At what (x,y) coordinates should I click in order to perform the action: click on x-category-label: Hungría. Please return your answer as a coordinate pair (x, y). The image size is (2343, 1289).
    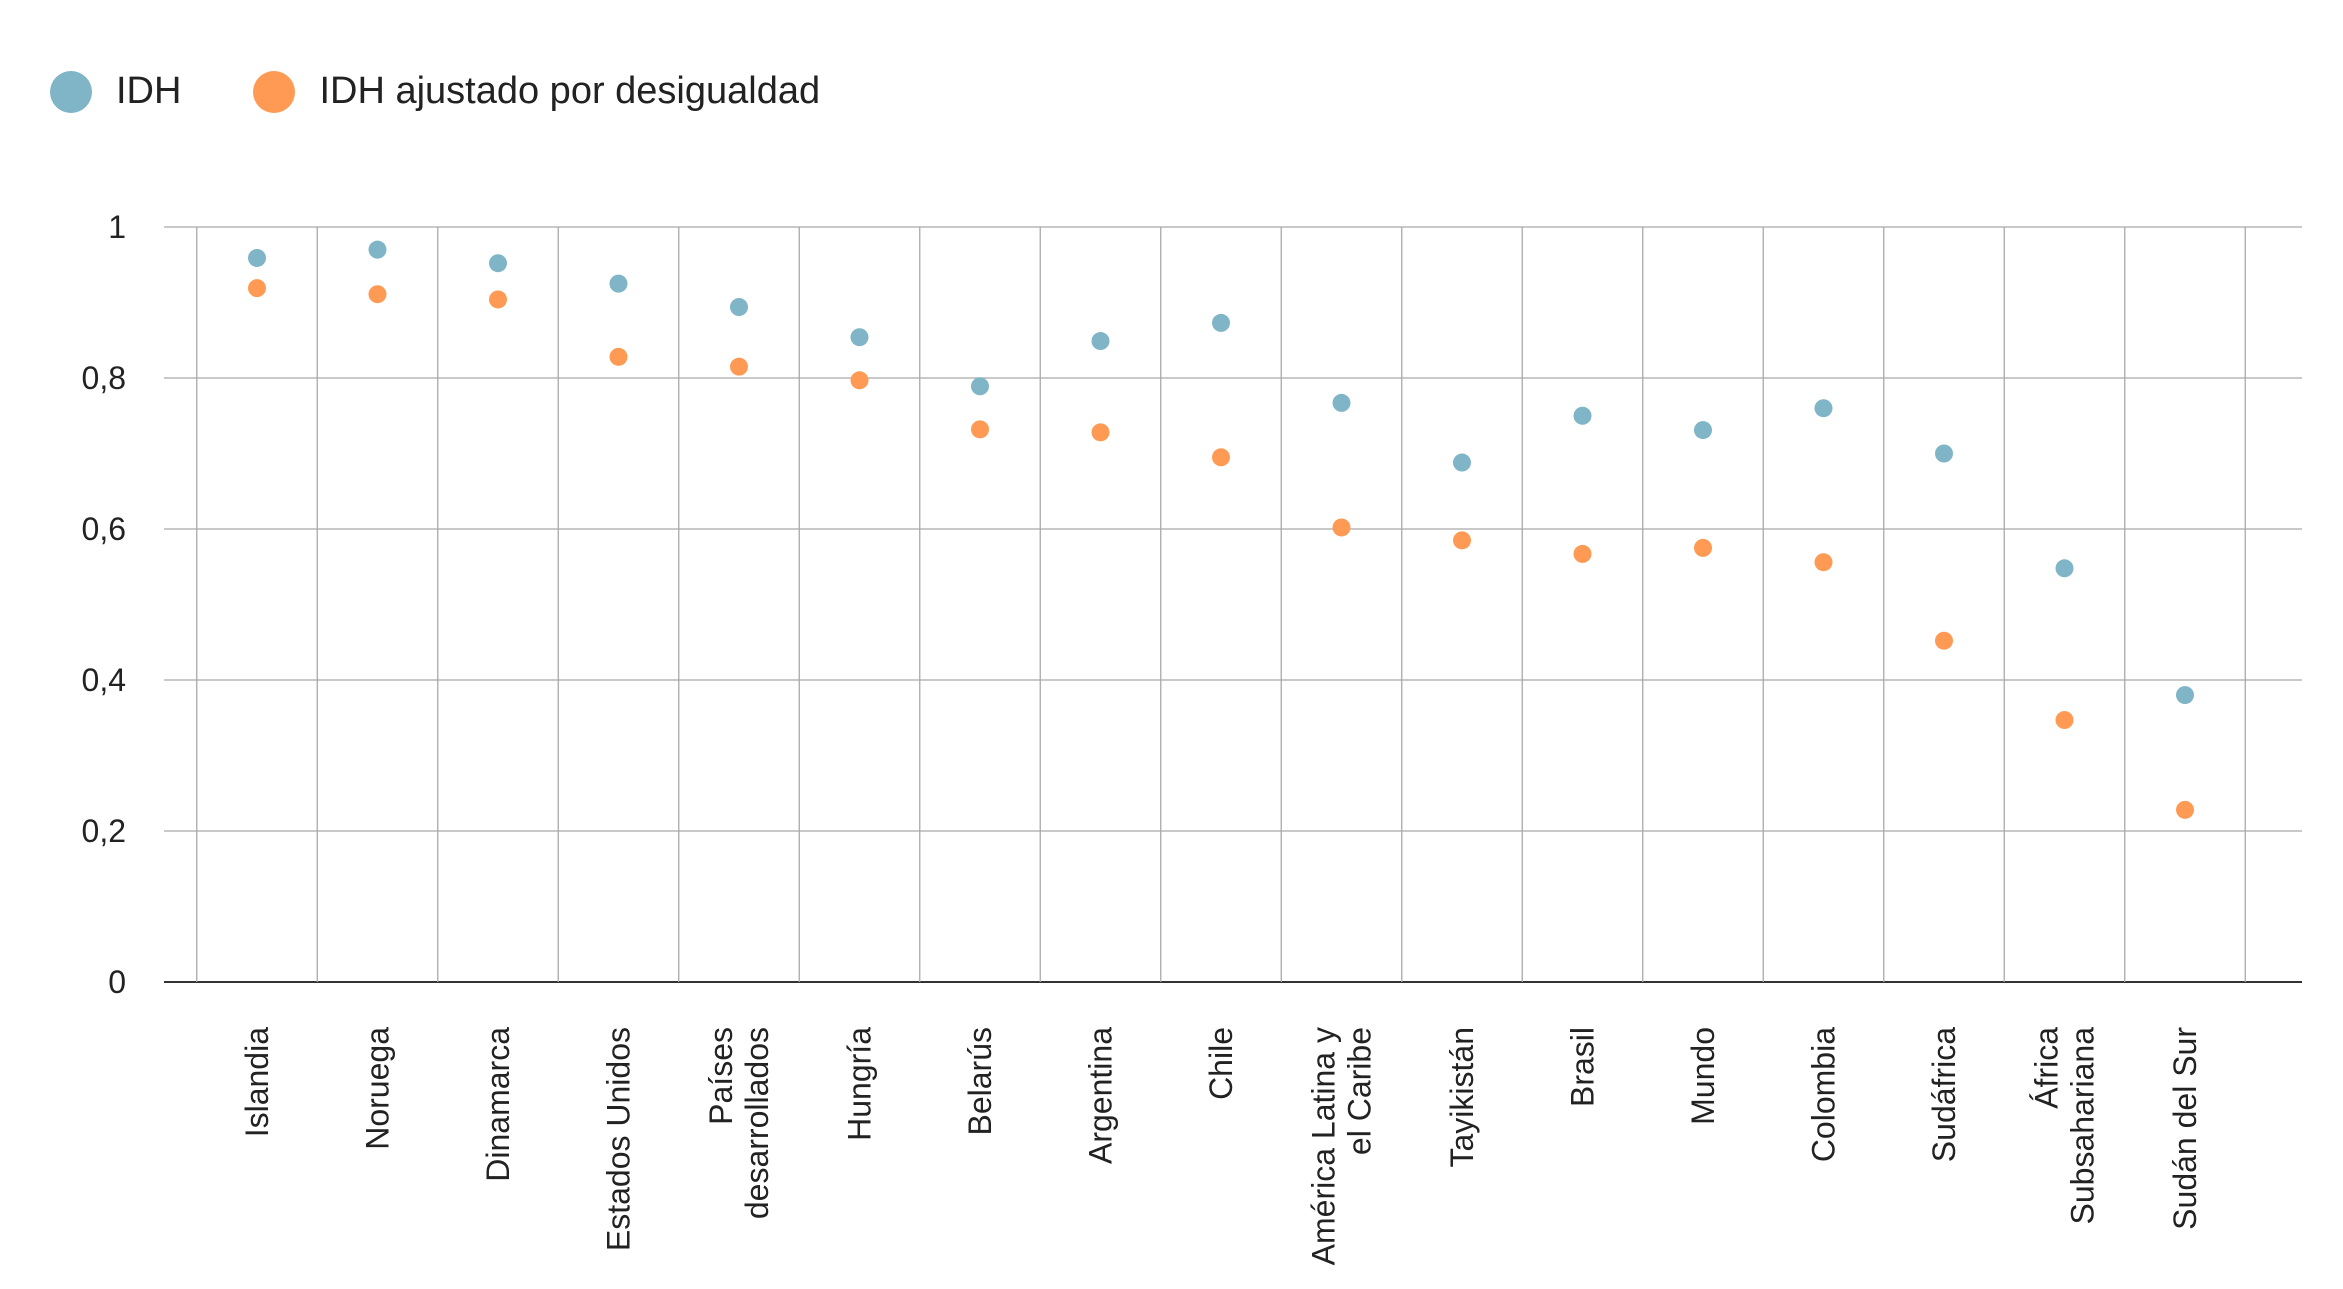
    Looking at the image, I should click on (860, 1084).